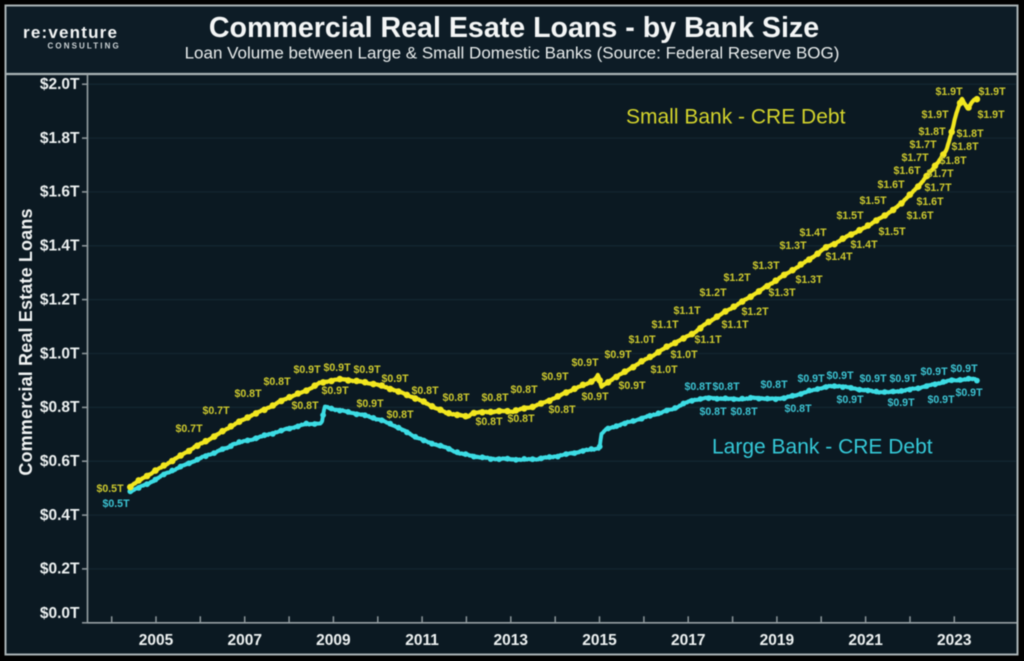 The width and height of the screenshot is (1024, 661). I want to click on svg-text: 2019, so click(777, 640).